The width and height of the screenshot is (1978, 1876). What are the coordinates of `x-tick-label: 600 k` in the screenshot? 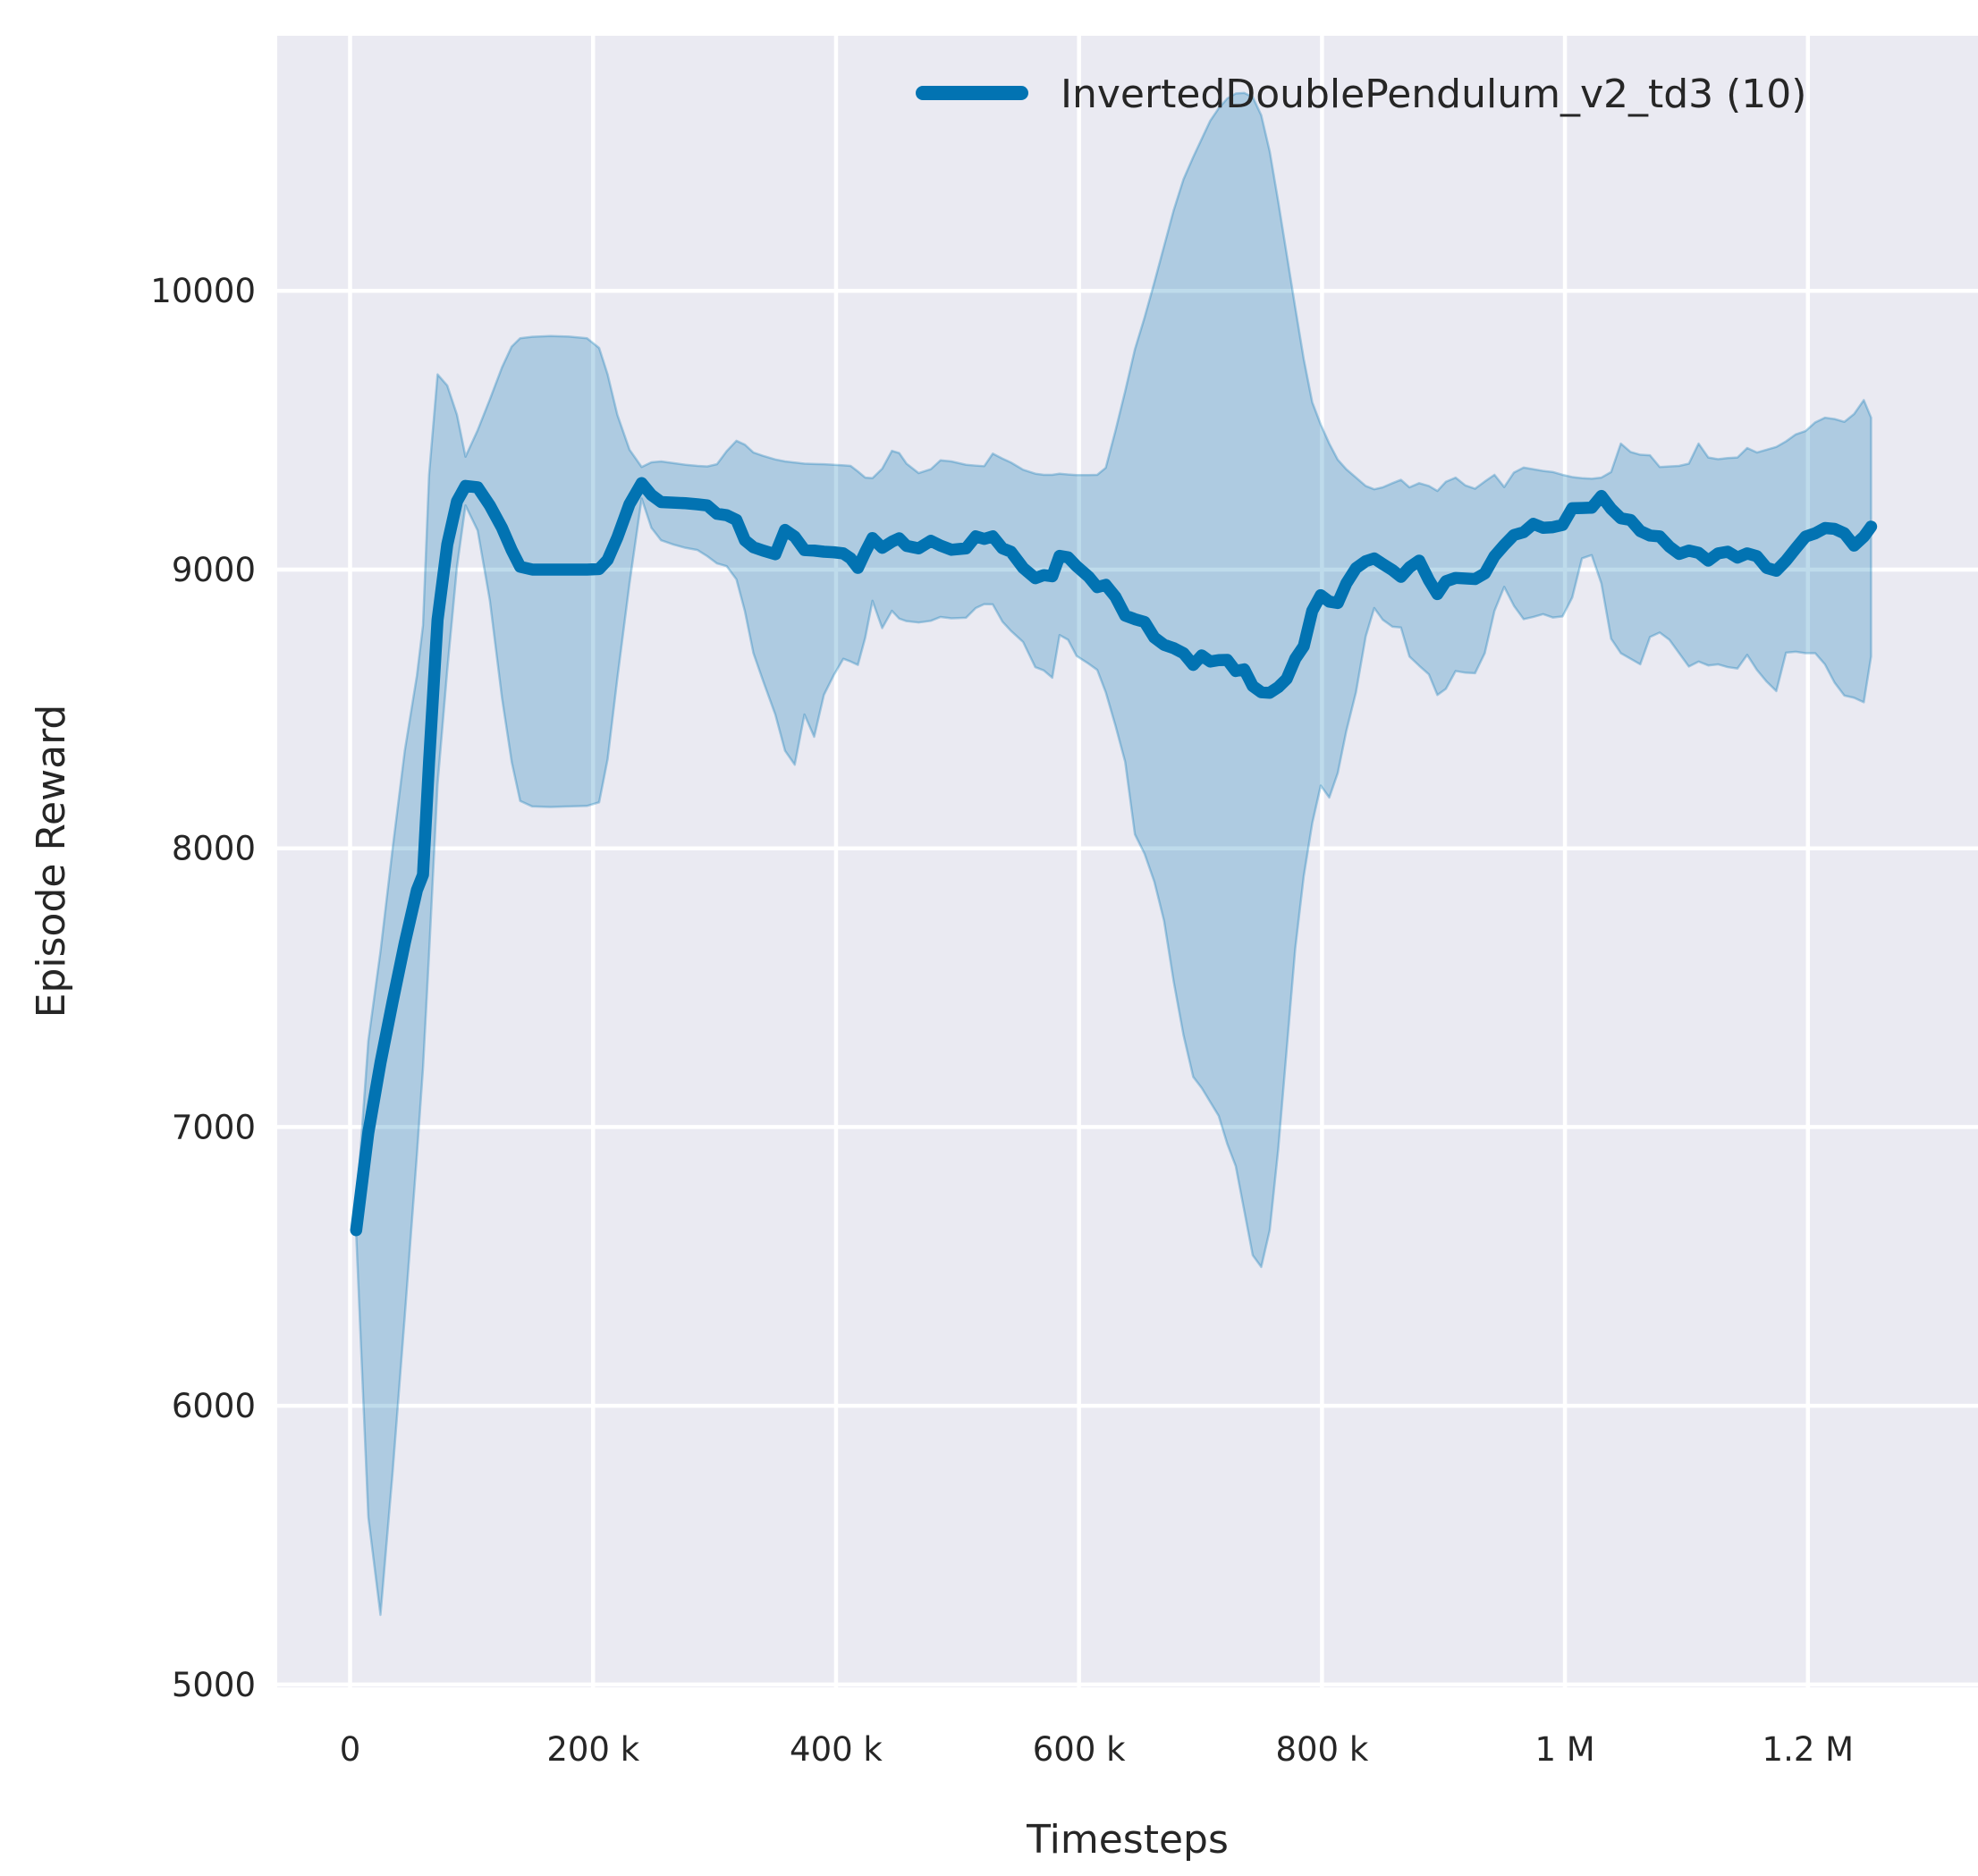 It's located at (1079, 1750).